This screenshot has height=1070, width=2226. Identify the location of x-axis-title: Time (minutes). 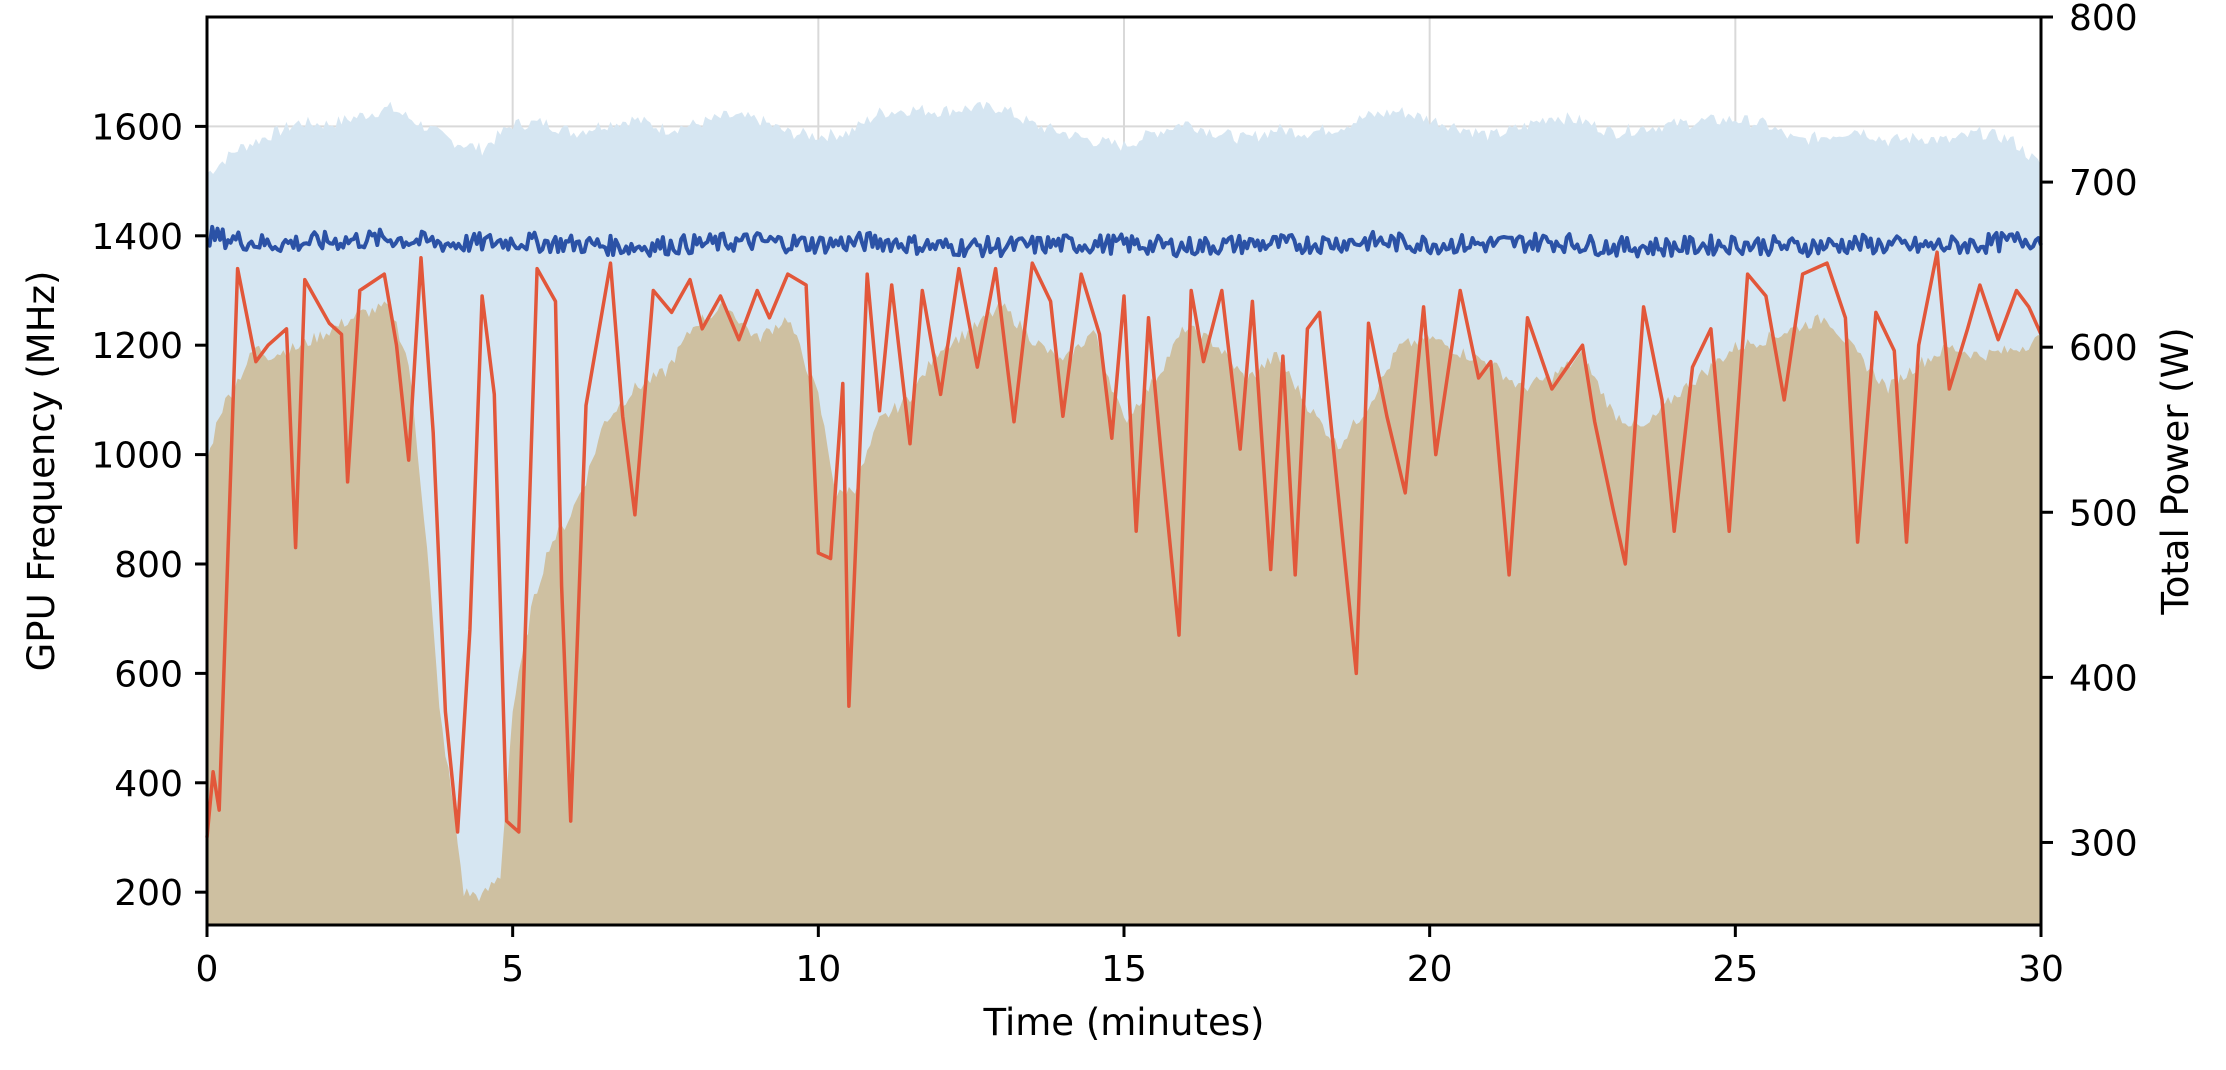
(1124, 1022).